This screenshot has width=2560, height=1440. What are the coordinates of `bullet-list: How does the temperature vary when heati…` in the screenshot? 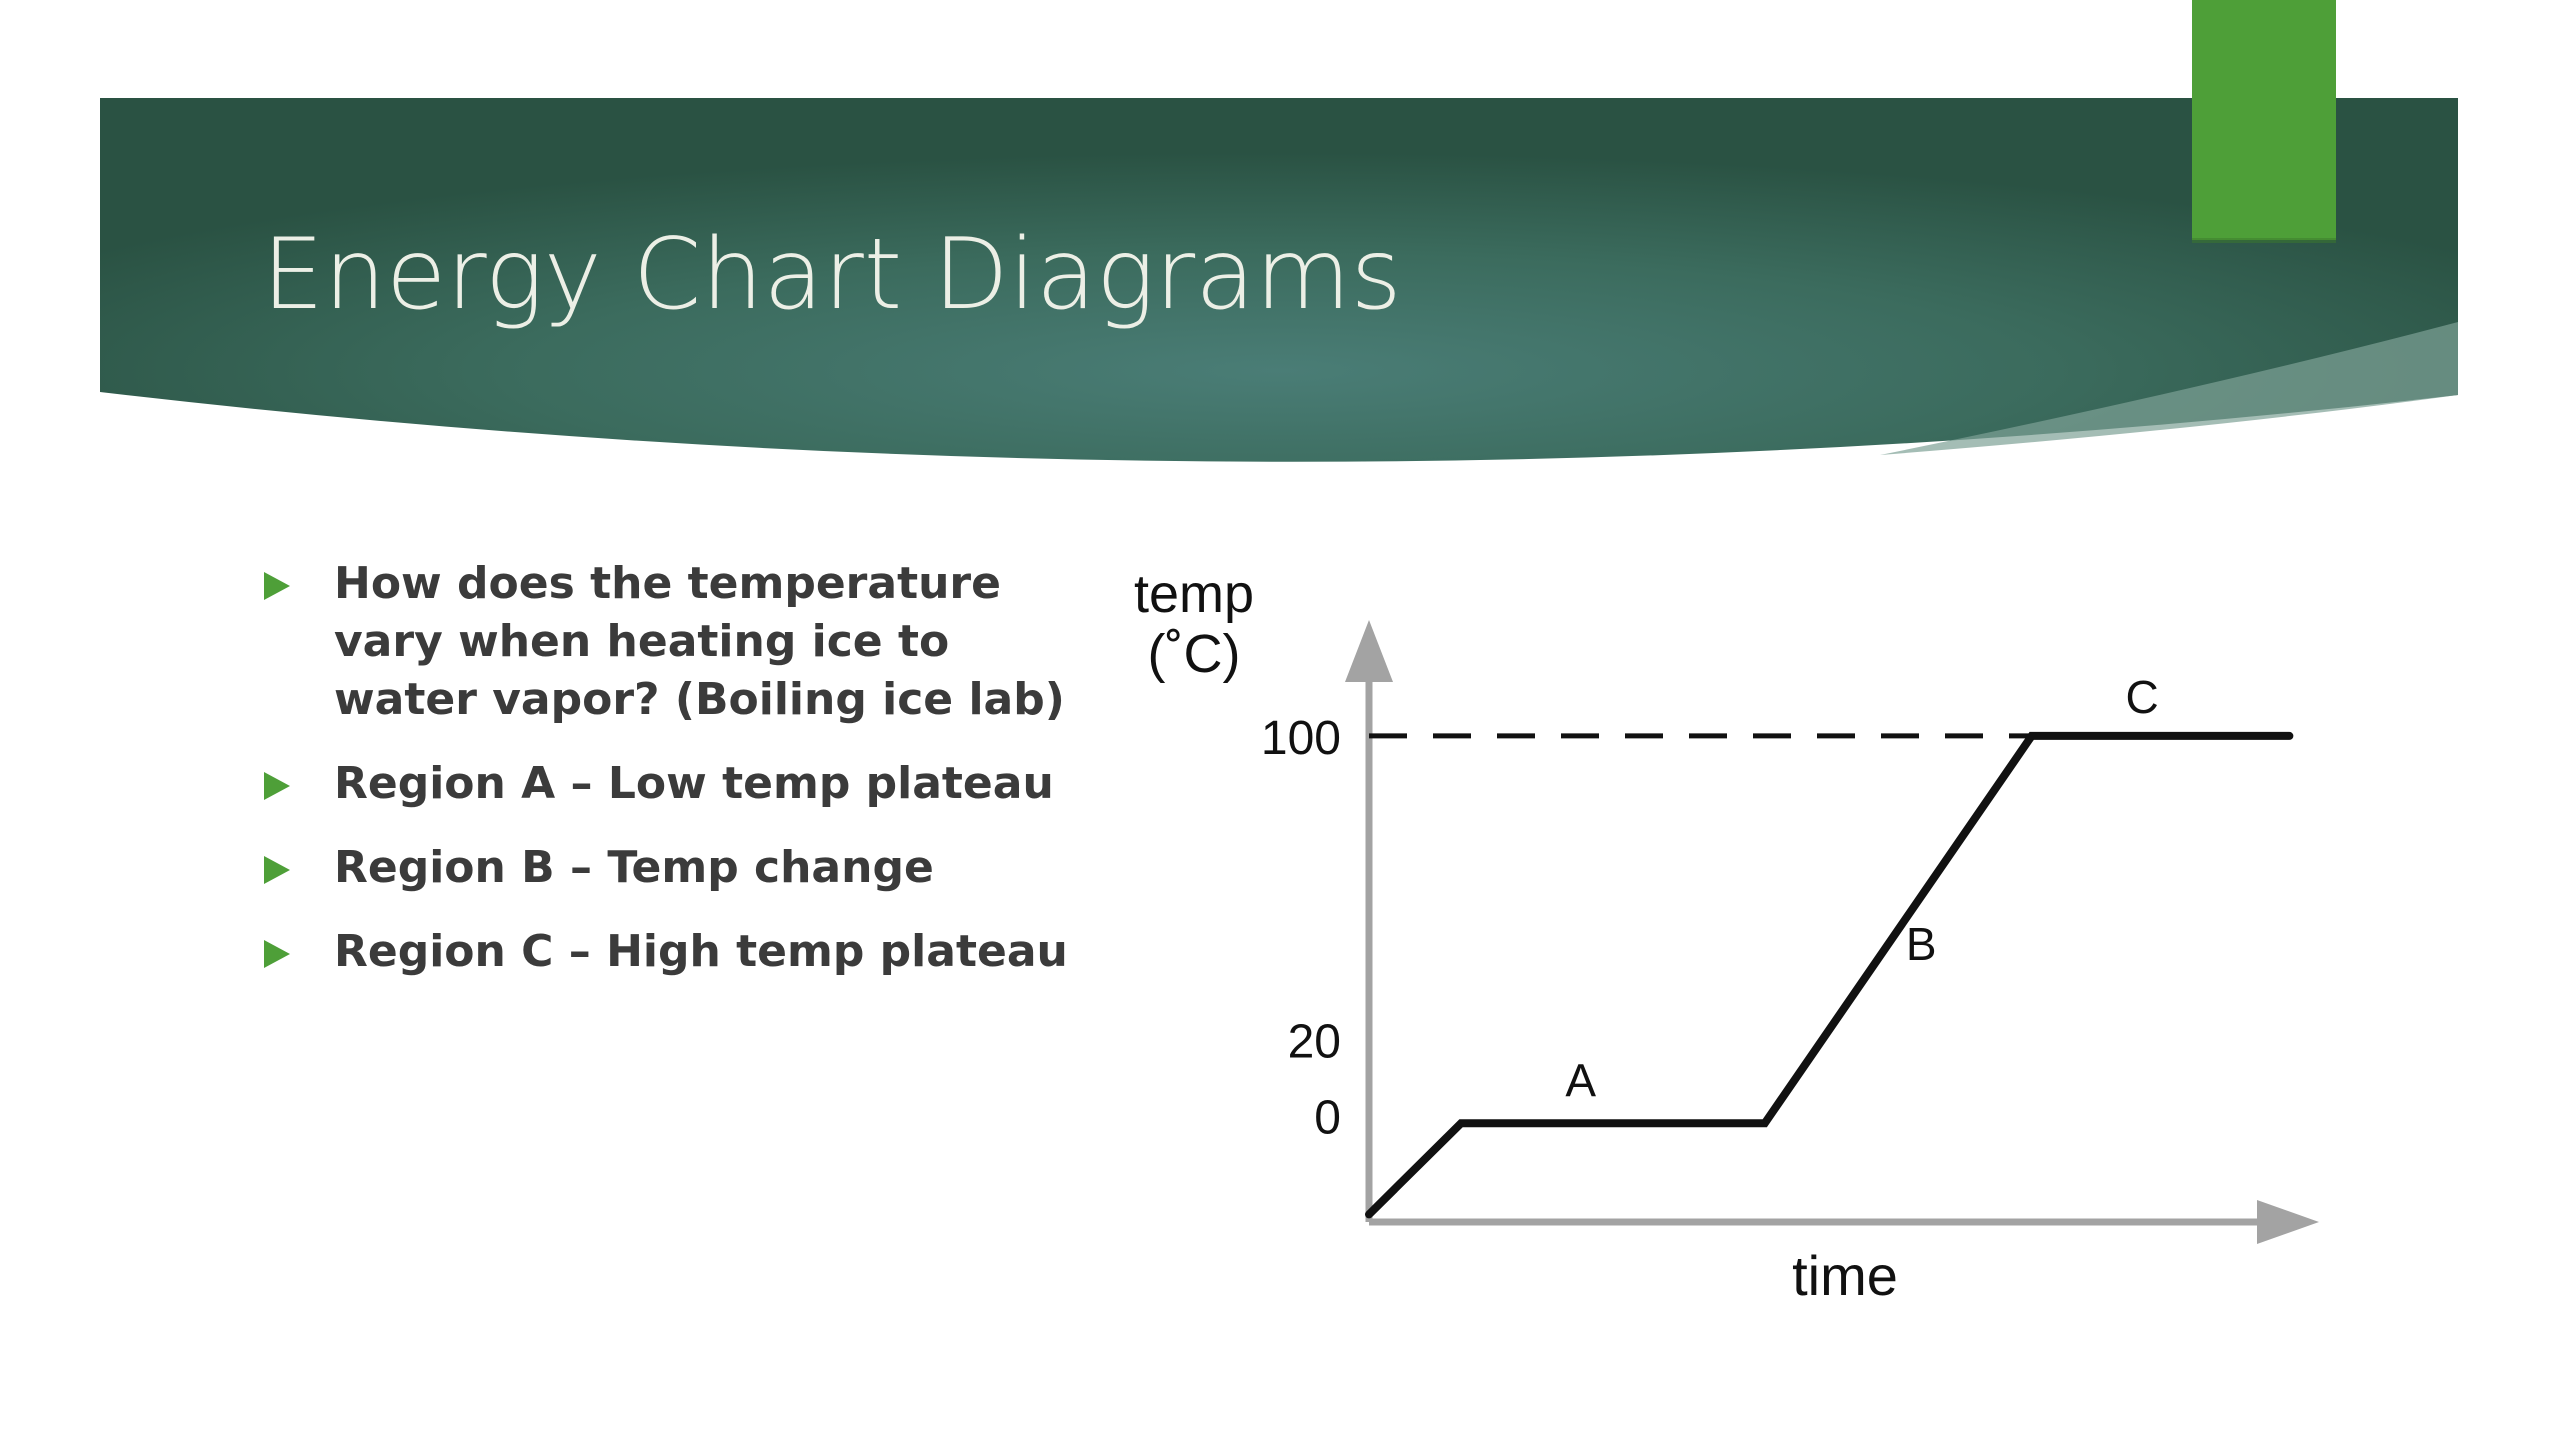 It's located at (672, 781).